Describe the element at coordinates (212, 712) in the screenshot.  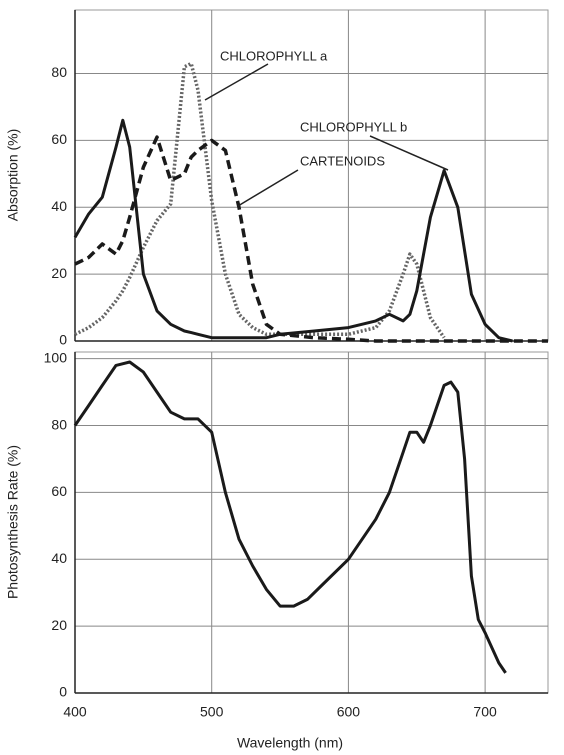
I see `x-tick-label: 500` at that location.